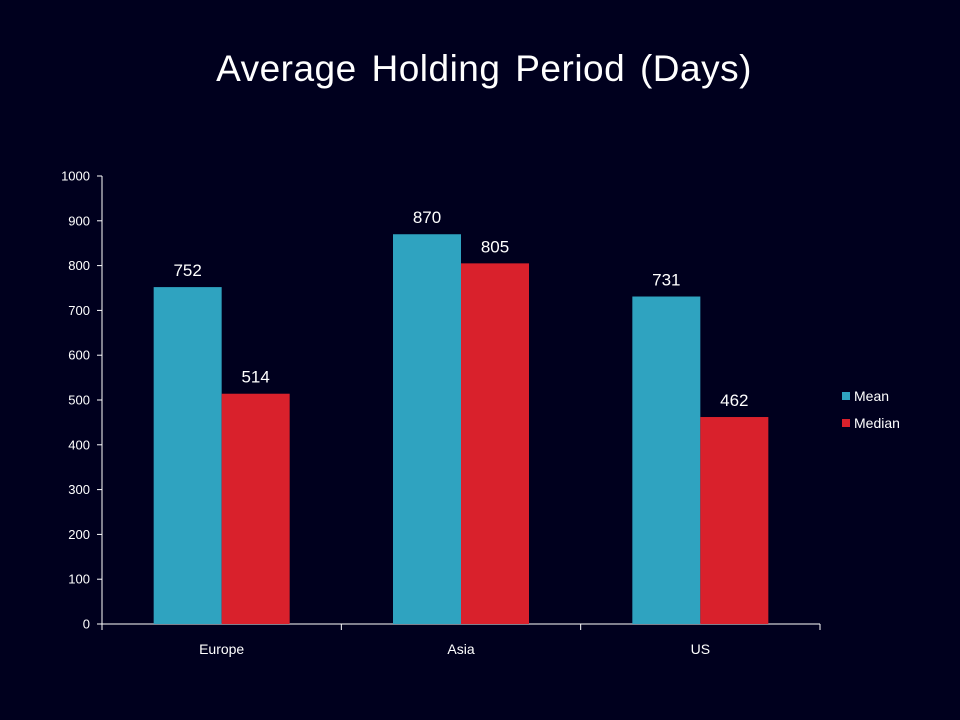 This screenshot has height=720, width=960. What do you see at coordinates (255, 377) in the screenshot?
I see `data-label: 514` at bounding box center [255, 377].